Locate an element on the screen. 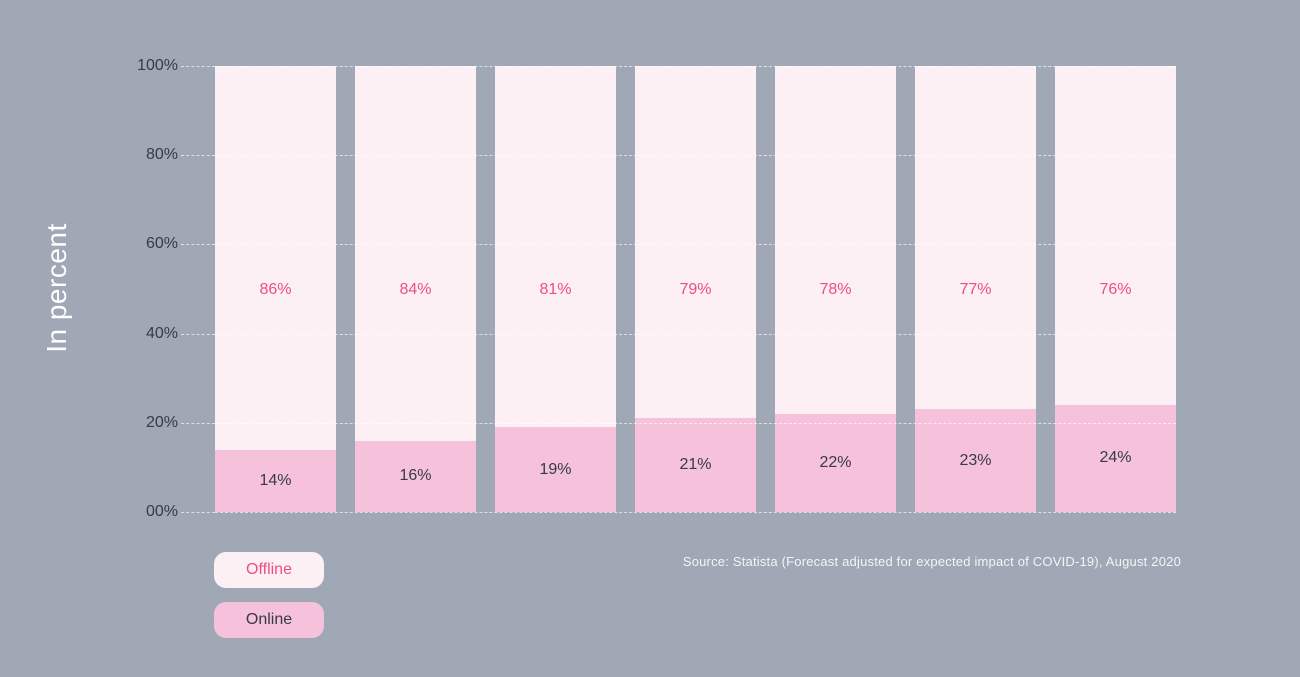 Image resolution: width=1300 pixels, height=677 pixels. bar-7: 24% 76% is located at coordinates (1115, 289).